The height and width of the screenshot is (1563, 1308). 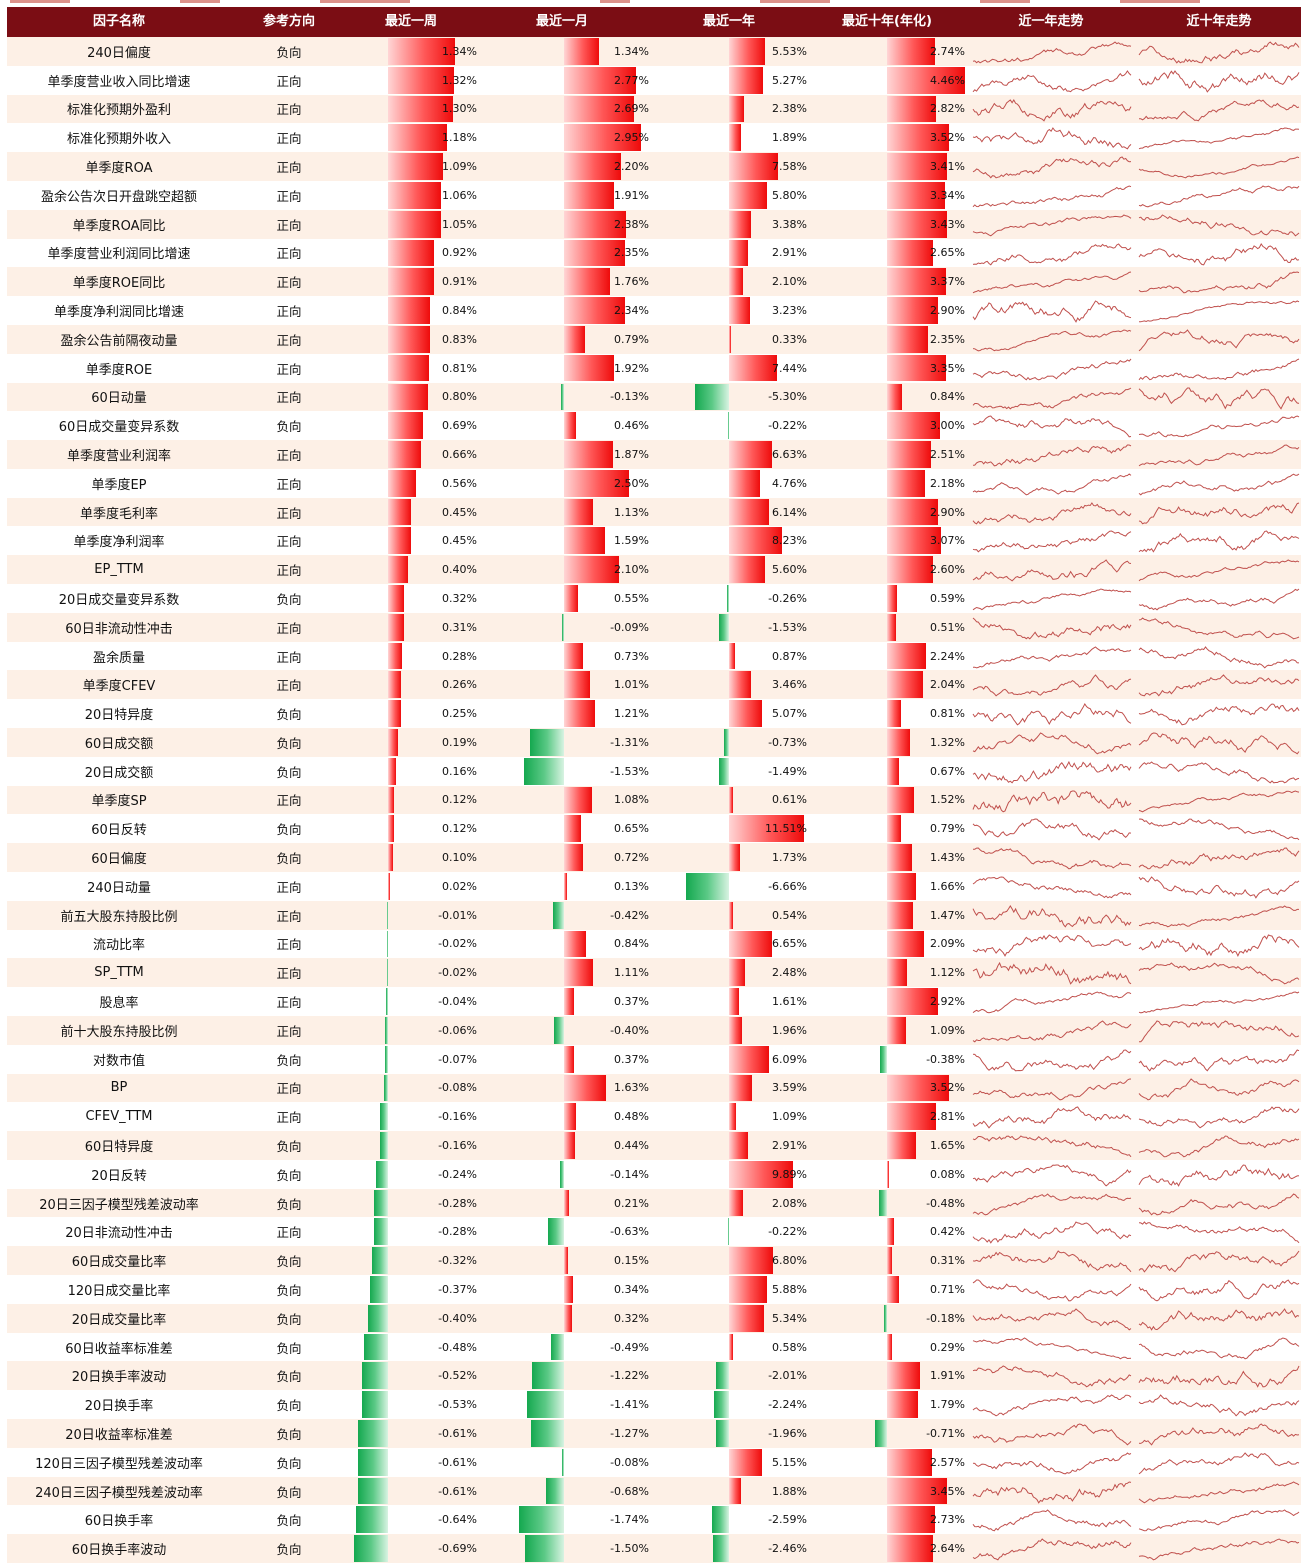 I want to click on month-value: 1.21%, so click(x=631, y=714).